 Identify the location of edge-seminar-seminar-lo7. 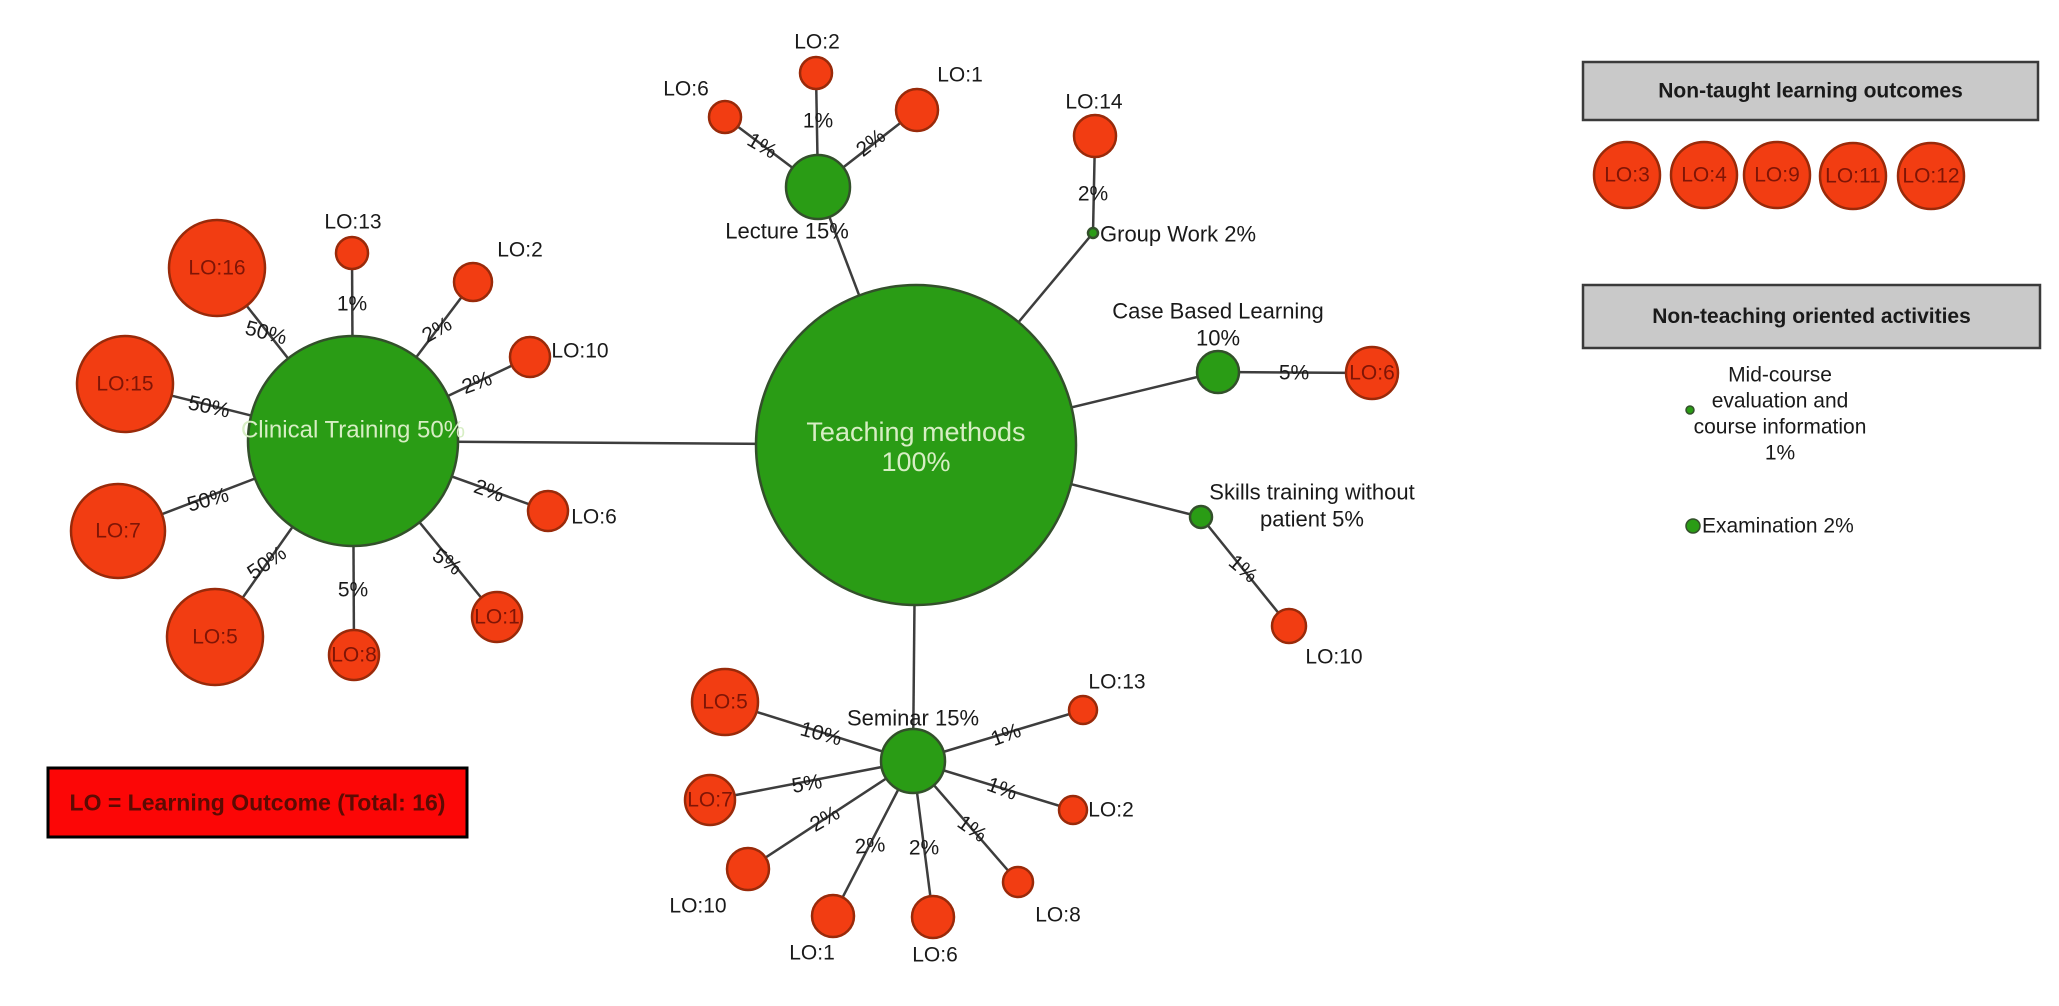
(811, 780).